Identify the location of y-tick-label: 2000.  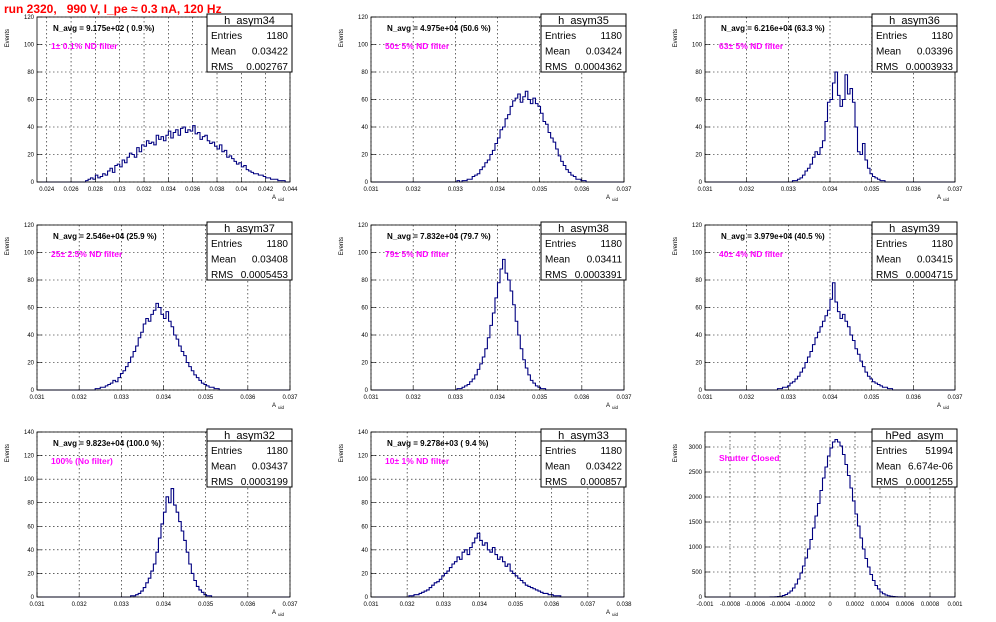
(696, 498).